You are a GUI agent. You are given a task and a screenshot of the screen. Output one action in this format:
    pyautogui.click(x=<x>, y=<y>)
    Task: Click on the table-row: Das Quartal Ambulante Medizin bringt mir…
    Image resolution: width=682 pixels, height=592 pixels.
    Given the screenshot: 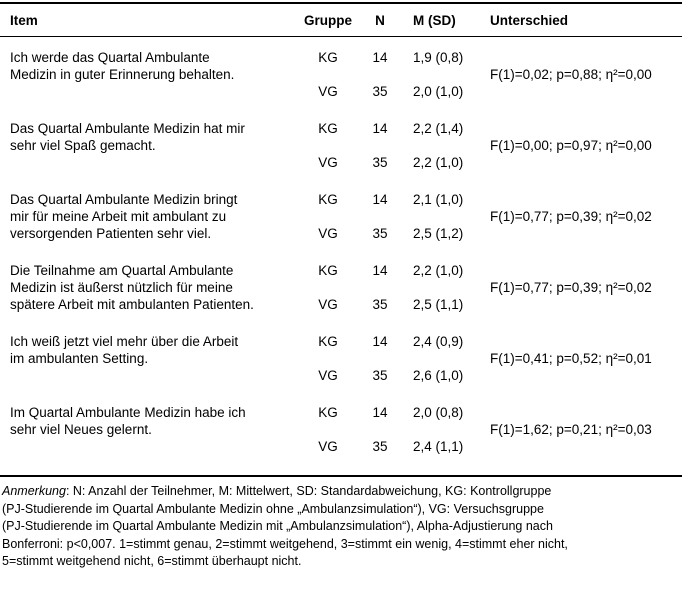 What is the action you would take?
    pyautogui.click(x=341, y=226)
    